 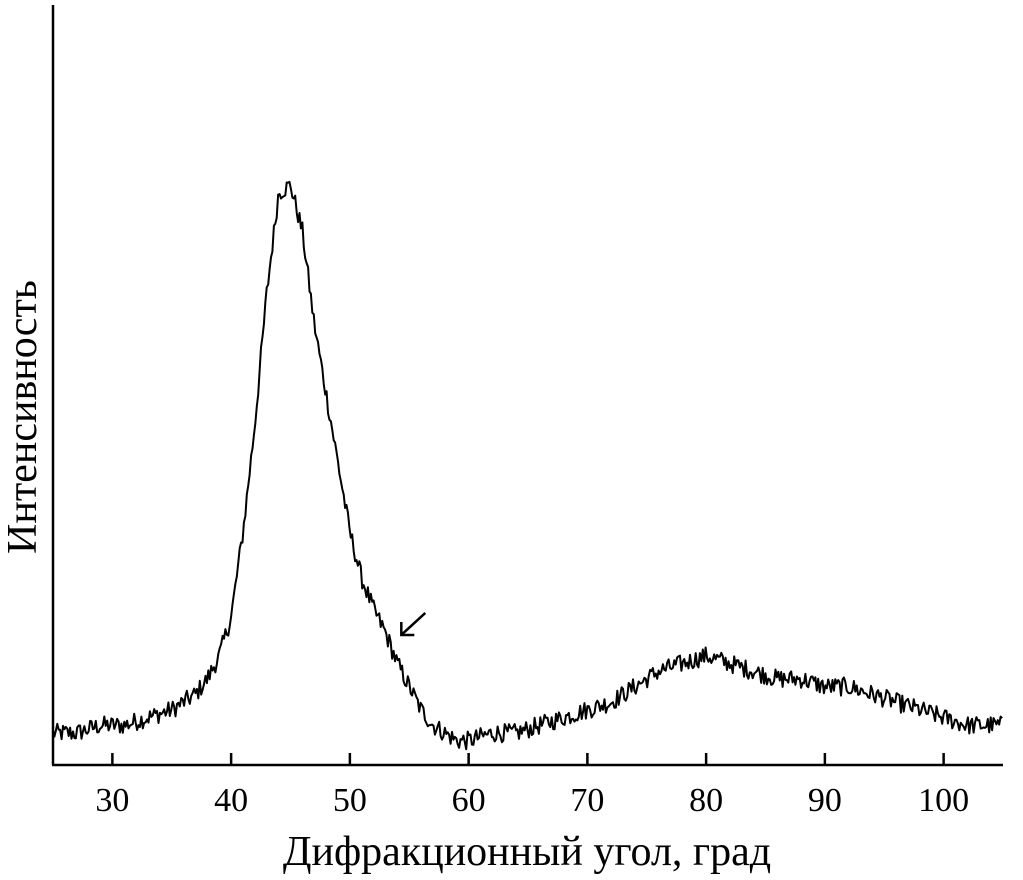 I want to click on annotation-arrow-shaft, so click(x=413, y=624).